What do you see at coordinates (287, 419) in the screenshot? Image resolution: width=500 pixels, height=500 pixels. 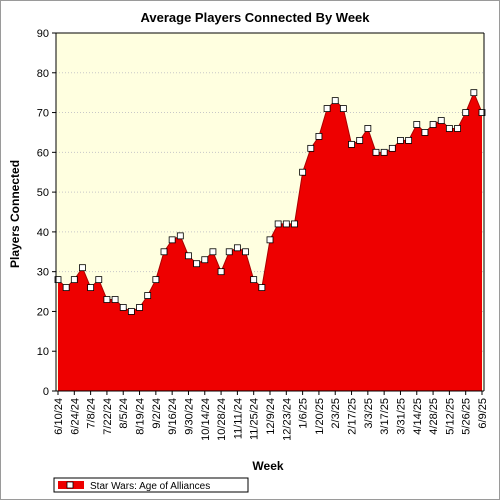 I see `x-tick-label: 12/23/24` at bounding box center [287, 419].